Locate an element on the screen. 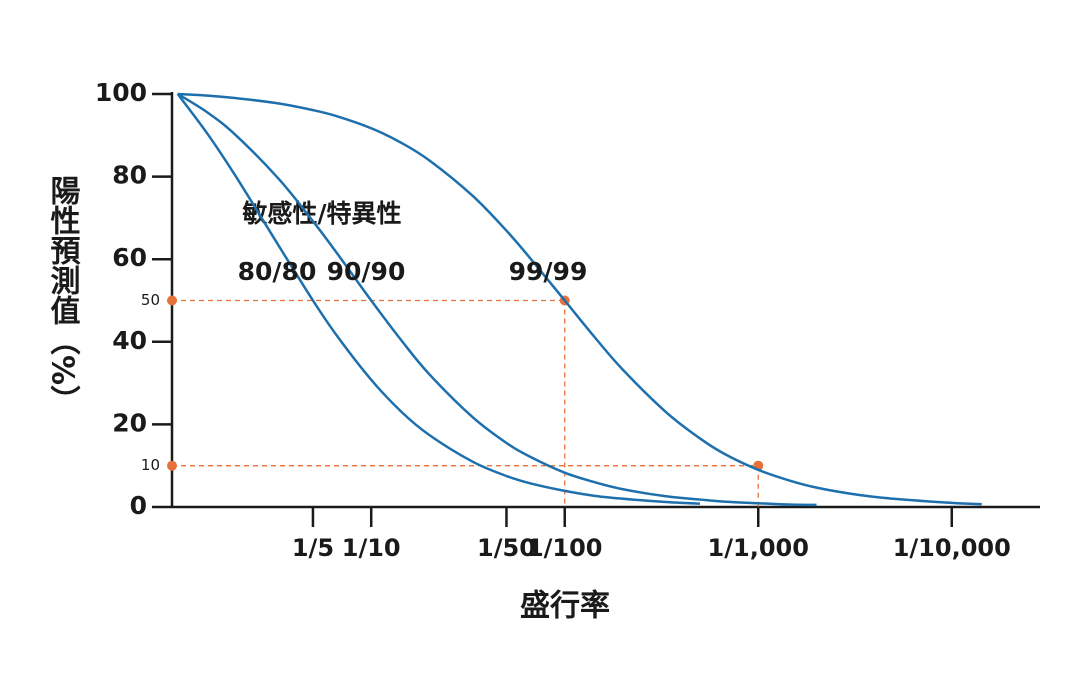 Image resolution: width=1090 pixels, height=673 pixels. x-tick-label: 1/100 is located at coordinates (565, 548).